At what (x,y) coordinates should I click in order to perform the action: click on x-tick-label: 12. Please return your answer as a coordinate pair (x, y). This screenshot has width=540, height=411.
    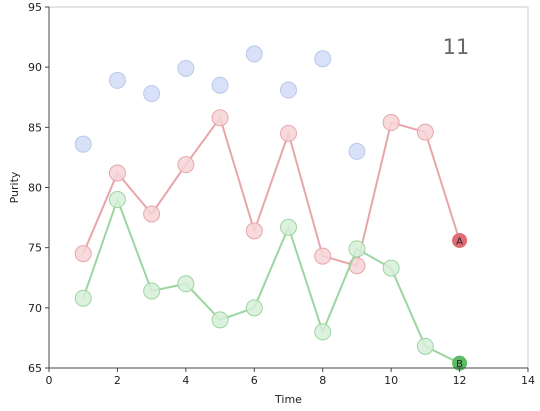
    Looking at the image, I should click on (460, 380).